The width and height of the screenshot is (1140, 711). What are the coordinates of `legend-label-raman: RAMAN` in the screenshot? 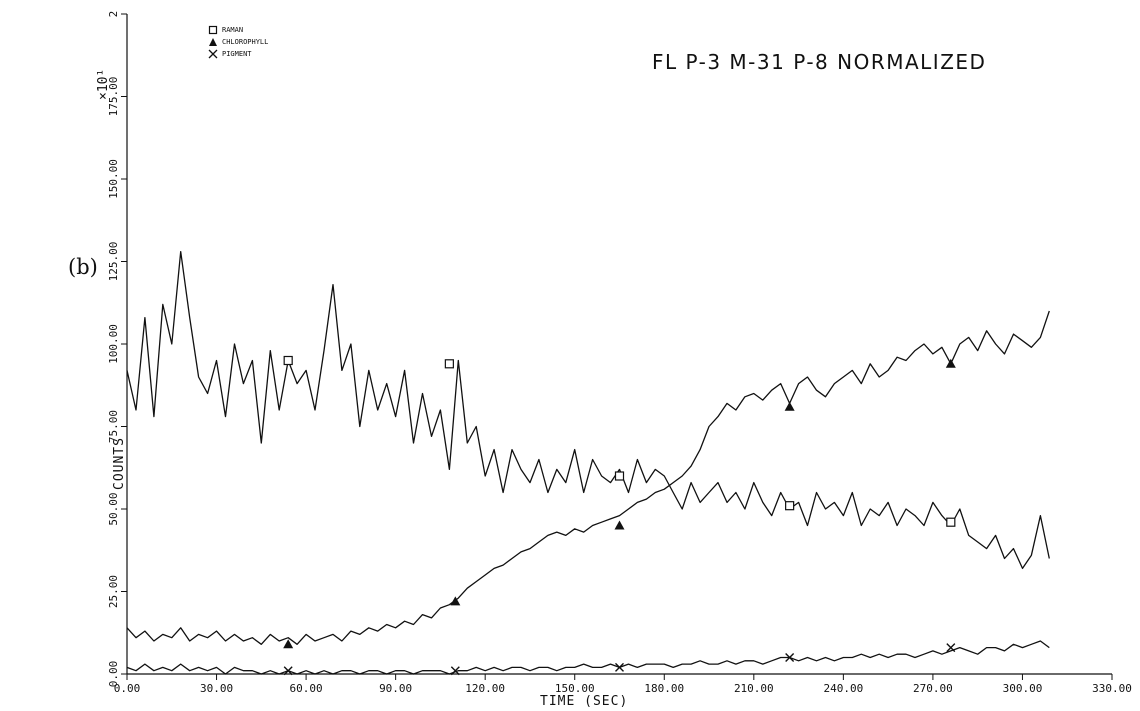 It's located at (233, 30).